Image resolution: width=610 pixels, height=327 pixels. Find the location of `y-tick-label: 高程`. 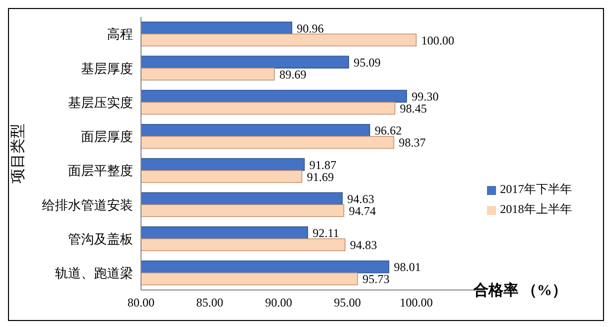

y-tick-label: 高程 is located at coordinates (120, 34).